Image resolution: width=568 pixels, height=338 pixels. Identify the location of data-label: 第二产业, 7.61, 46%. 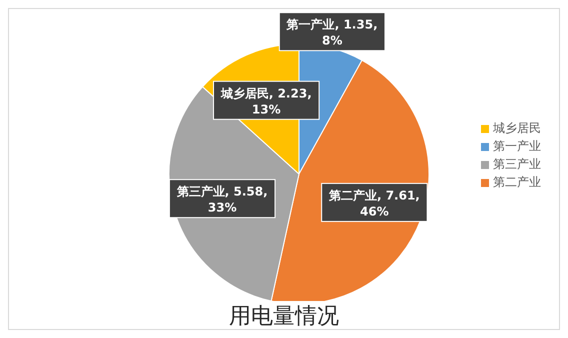
(374, 203).